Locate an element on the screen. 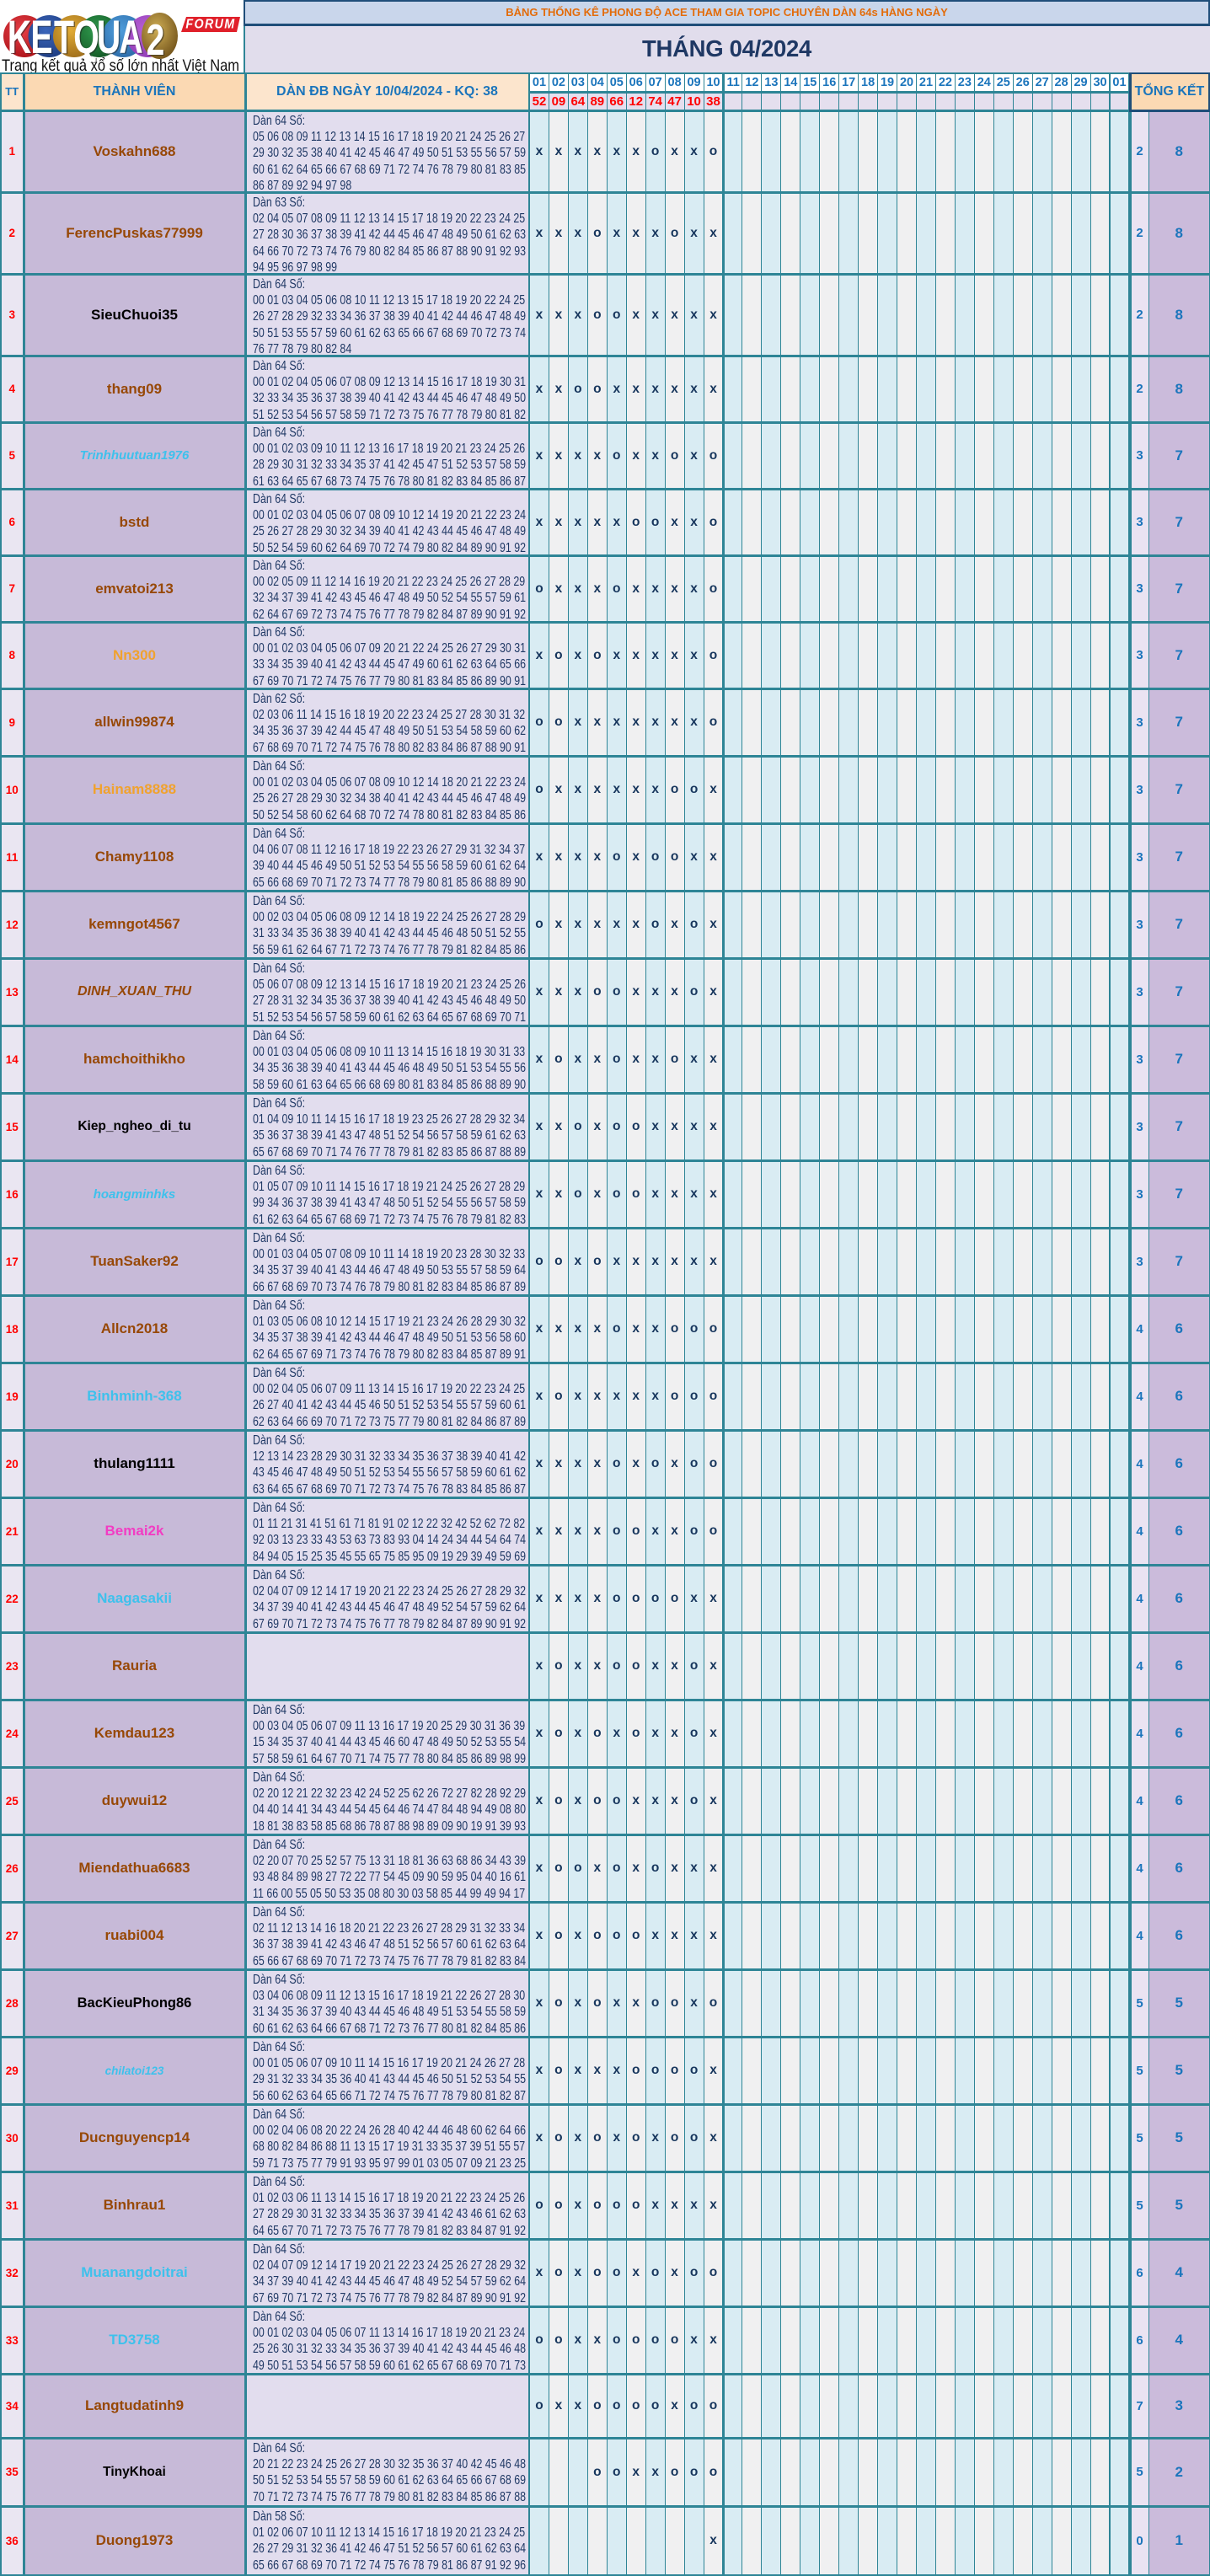 The height and width of the screenshot is (2576, 1210). svg-text: FORUM is located at coordinates (210, 25).